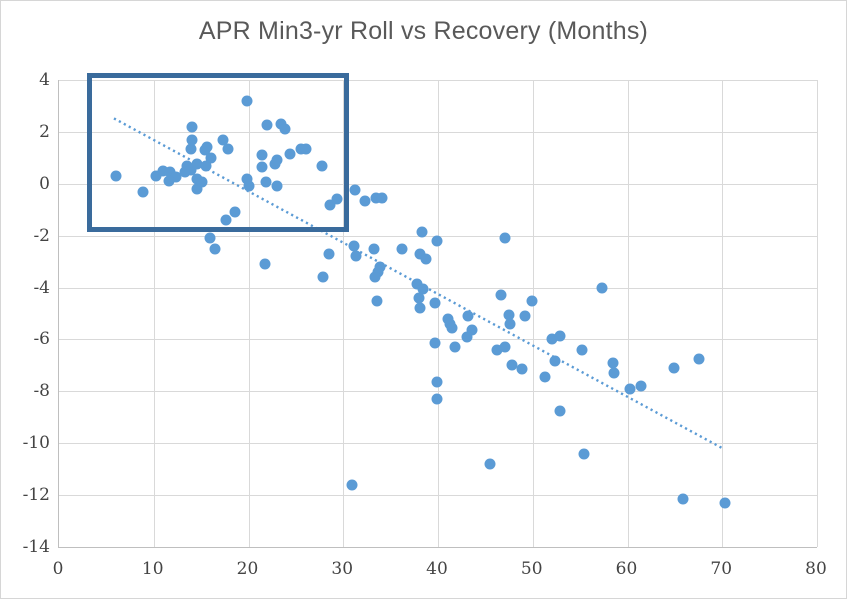  What do you see at coordinates (152, 569) in the screenshot?
I see `x-axis-tick-label: 10` at bounding box center [152, 569].